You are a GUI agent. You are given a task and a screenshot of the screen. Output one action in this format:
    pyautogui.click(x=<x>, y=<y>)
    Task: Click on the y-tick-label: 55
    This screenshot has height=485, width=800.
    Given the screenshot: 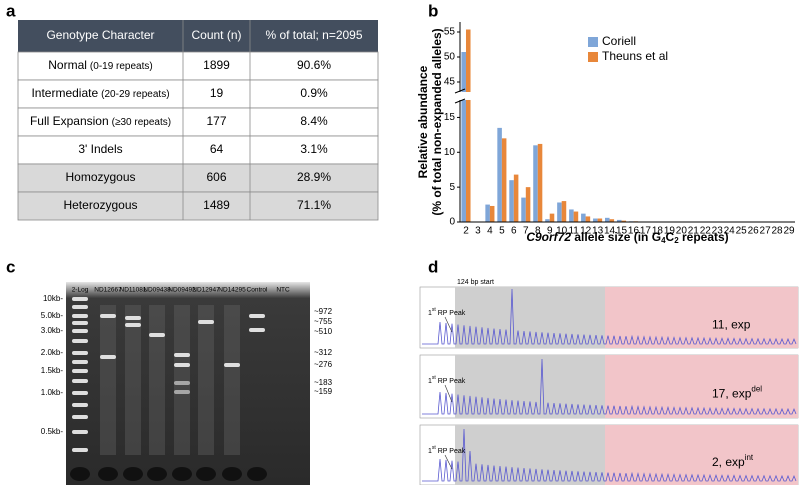 What is the action you would take?
    pyautogui.click(x=450, y=32)
    